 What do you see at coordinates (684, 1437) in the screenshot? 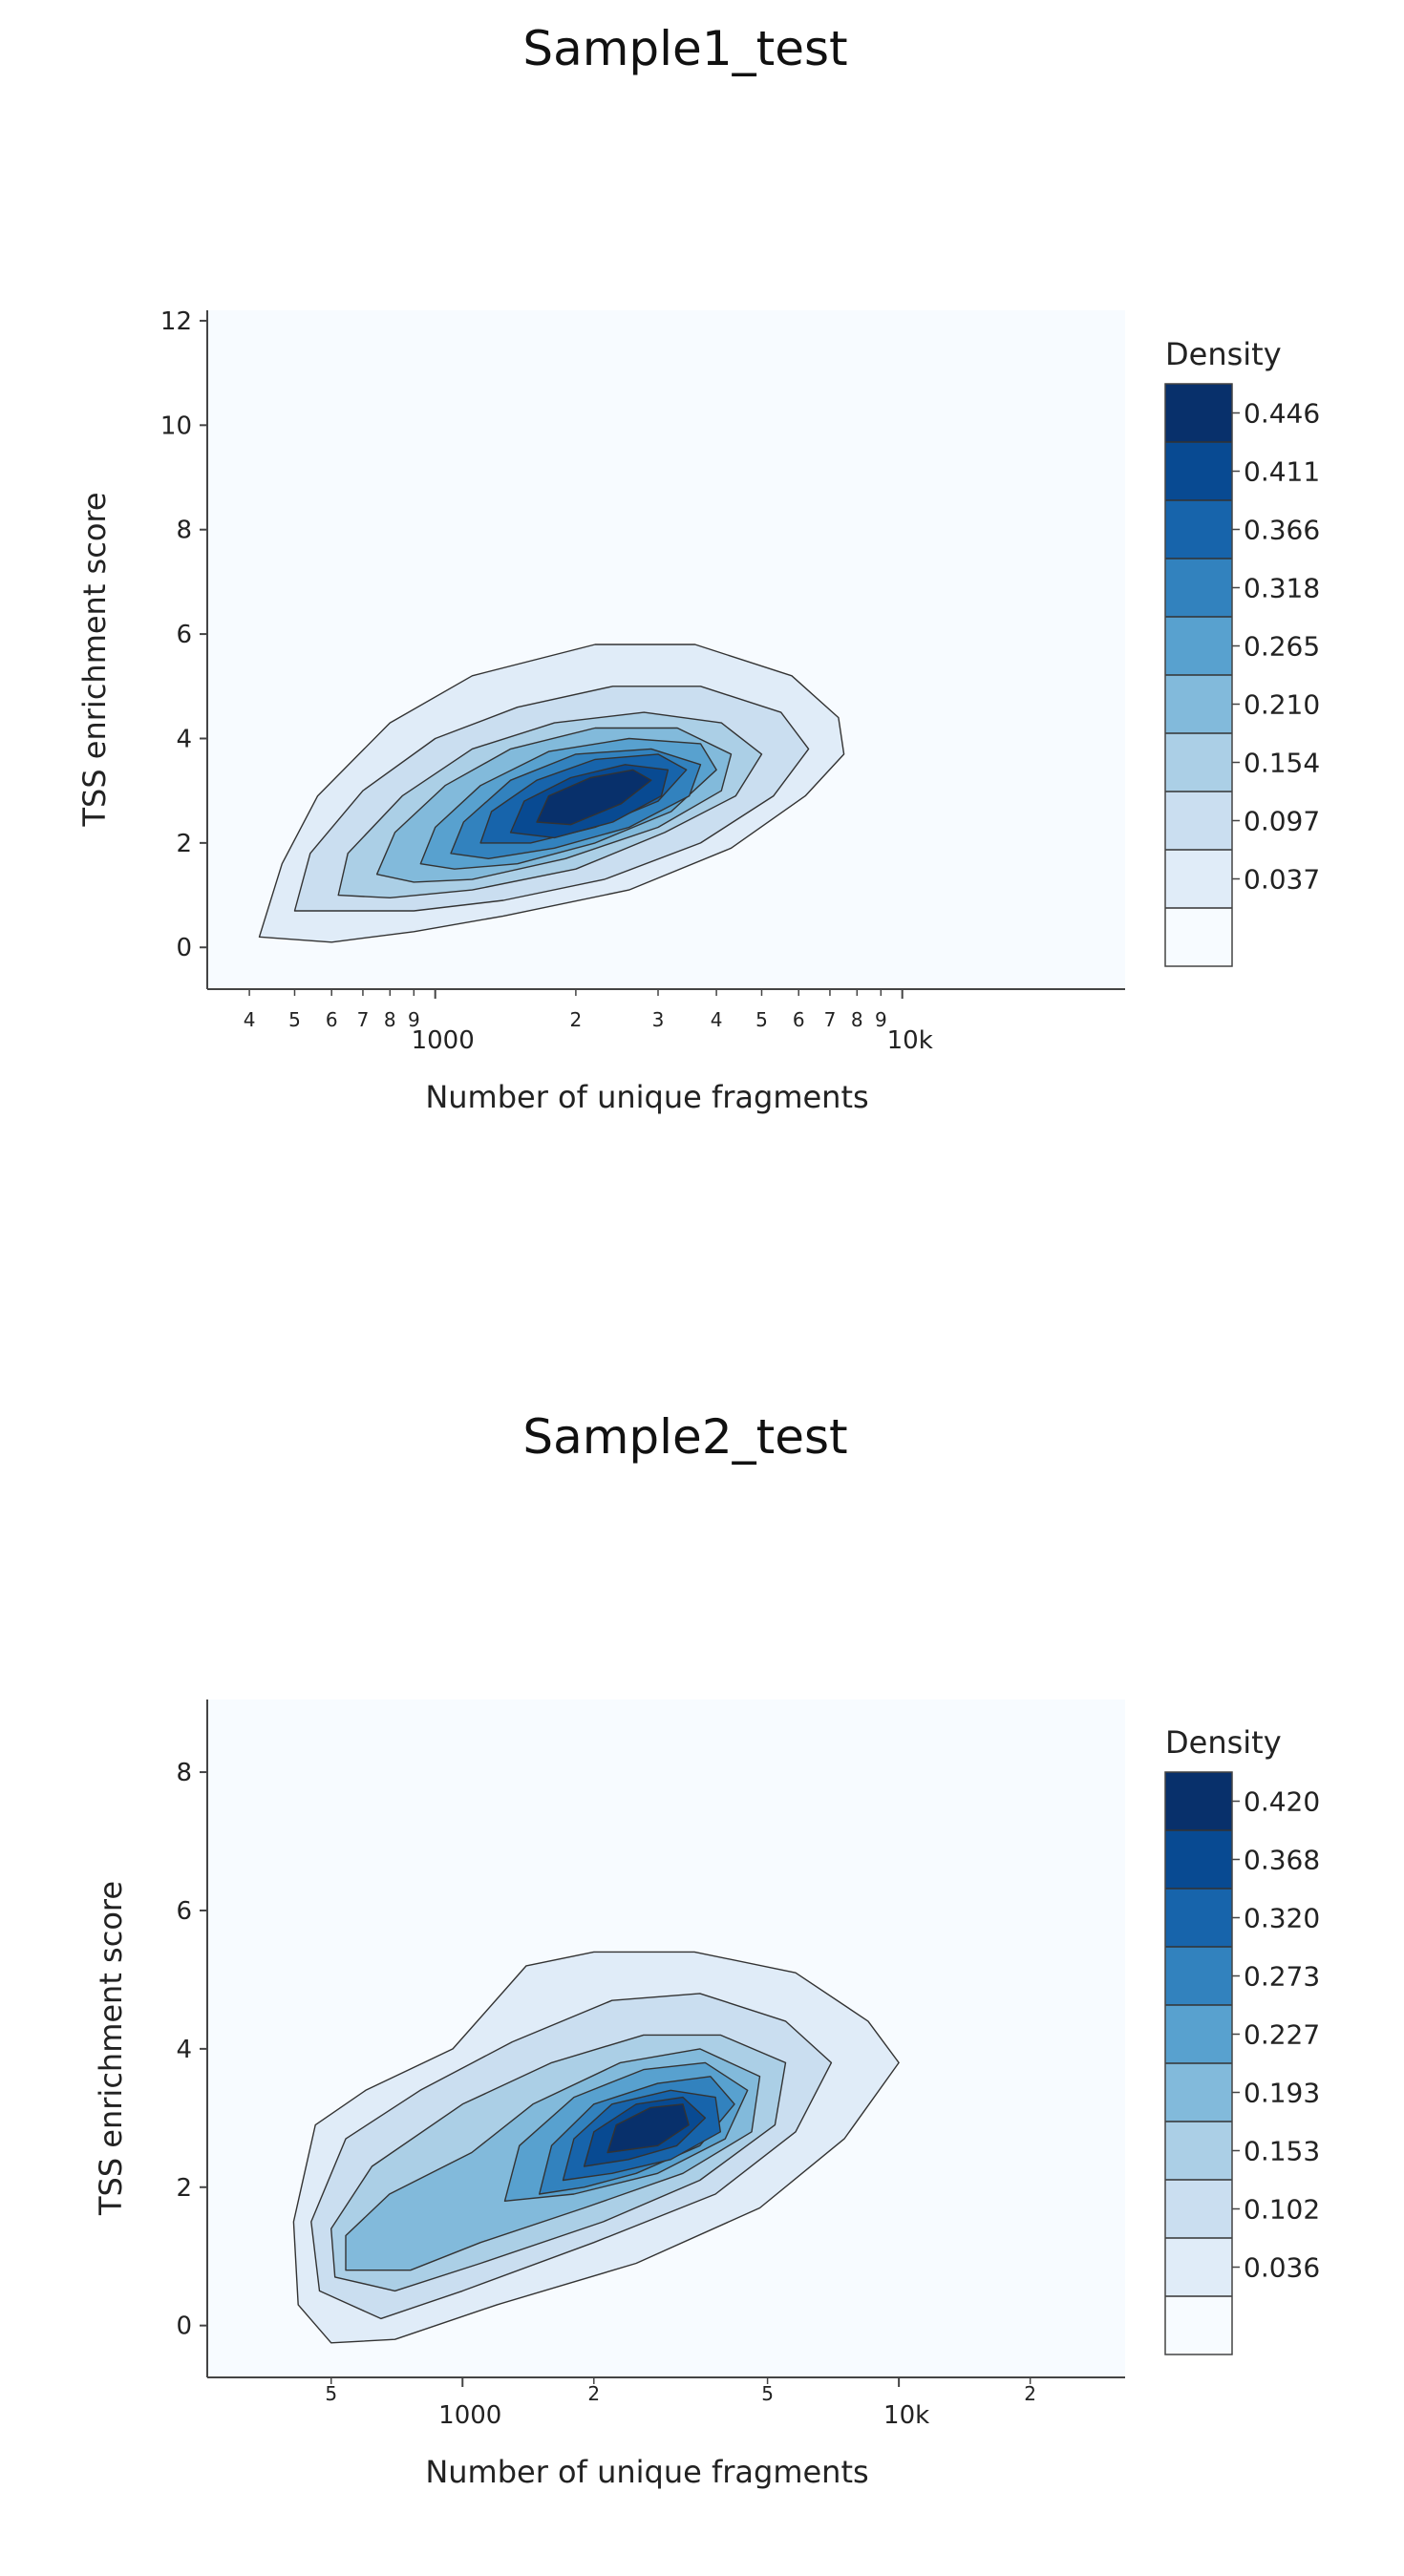
I see `chart-title: Sample2_test` at bounding box center [684, 1437].